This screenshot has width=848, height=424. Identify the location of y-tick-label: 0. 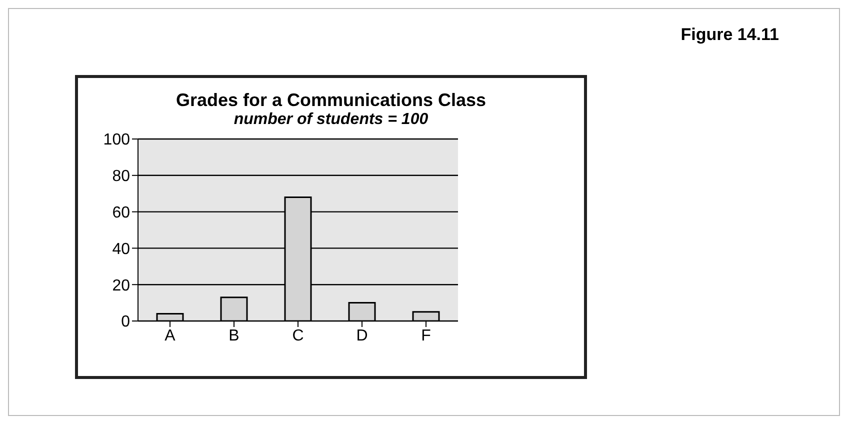
(125, 322).